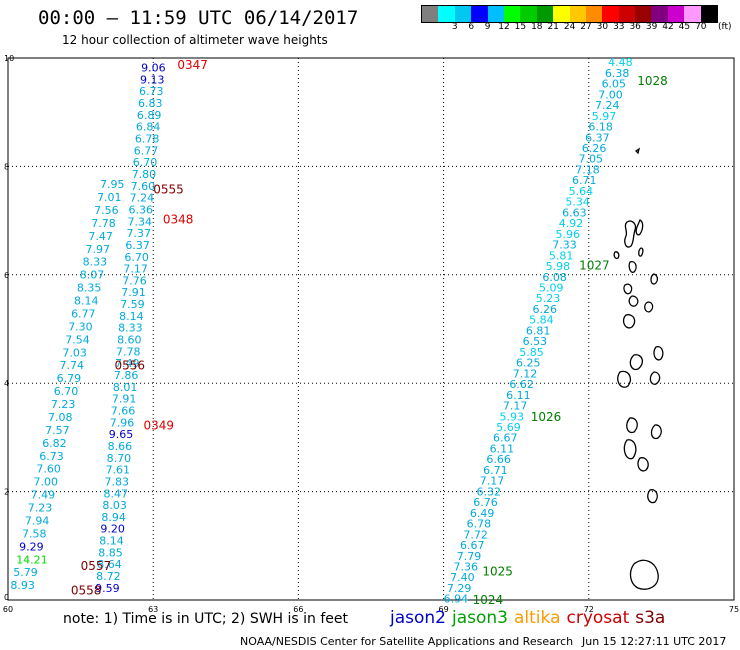 This screenshot has height=650, width=740. Describe the element at coordinates (6, 166) in the screenshot. I see `y-tick-label: 8` at that location.